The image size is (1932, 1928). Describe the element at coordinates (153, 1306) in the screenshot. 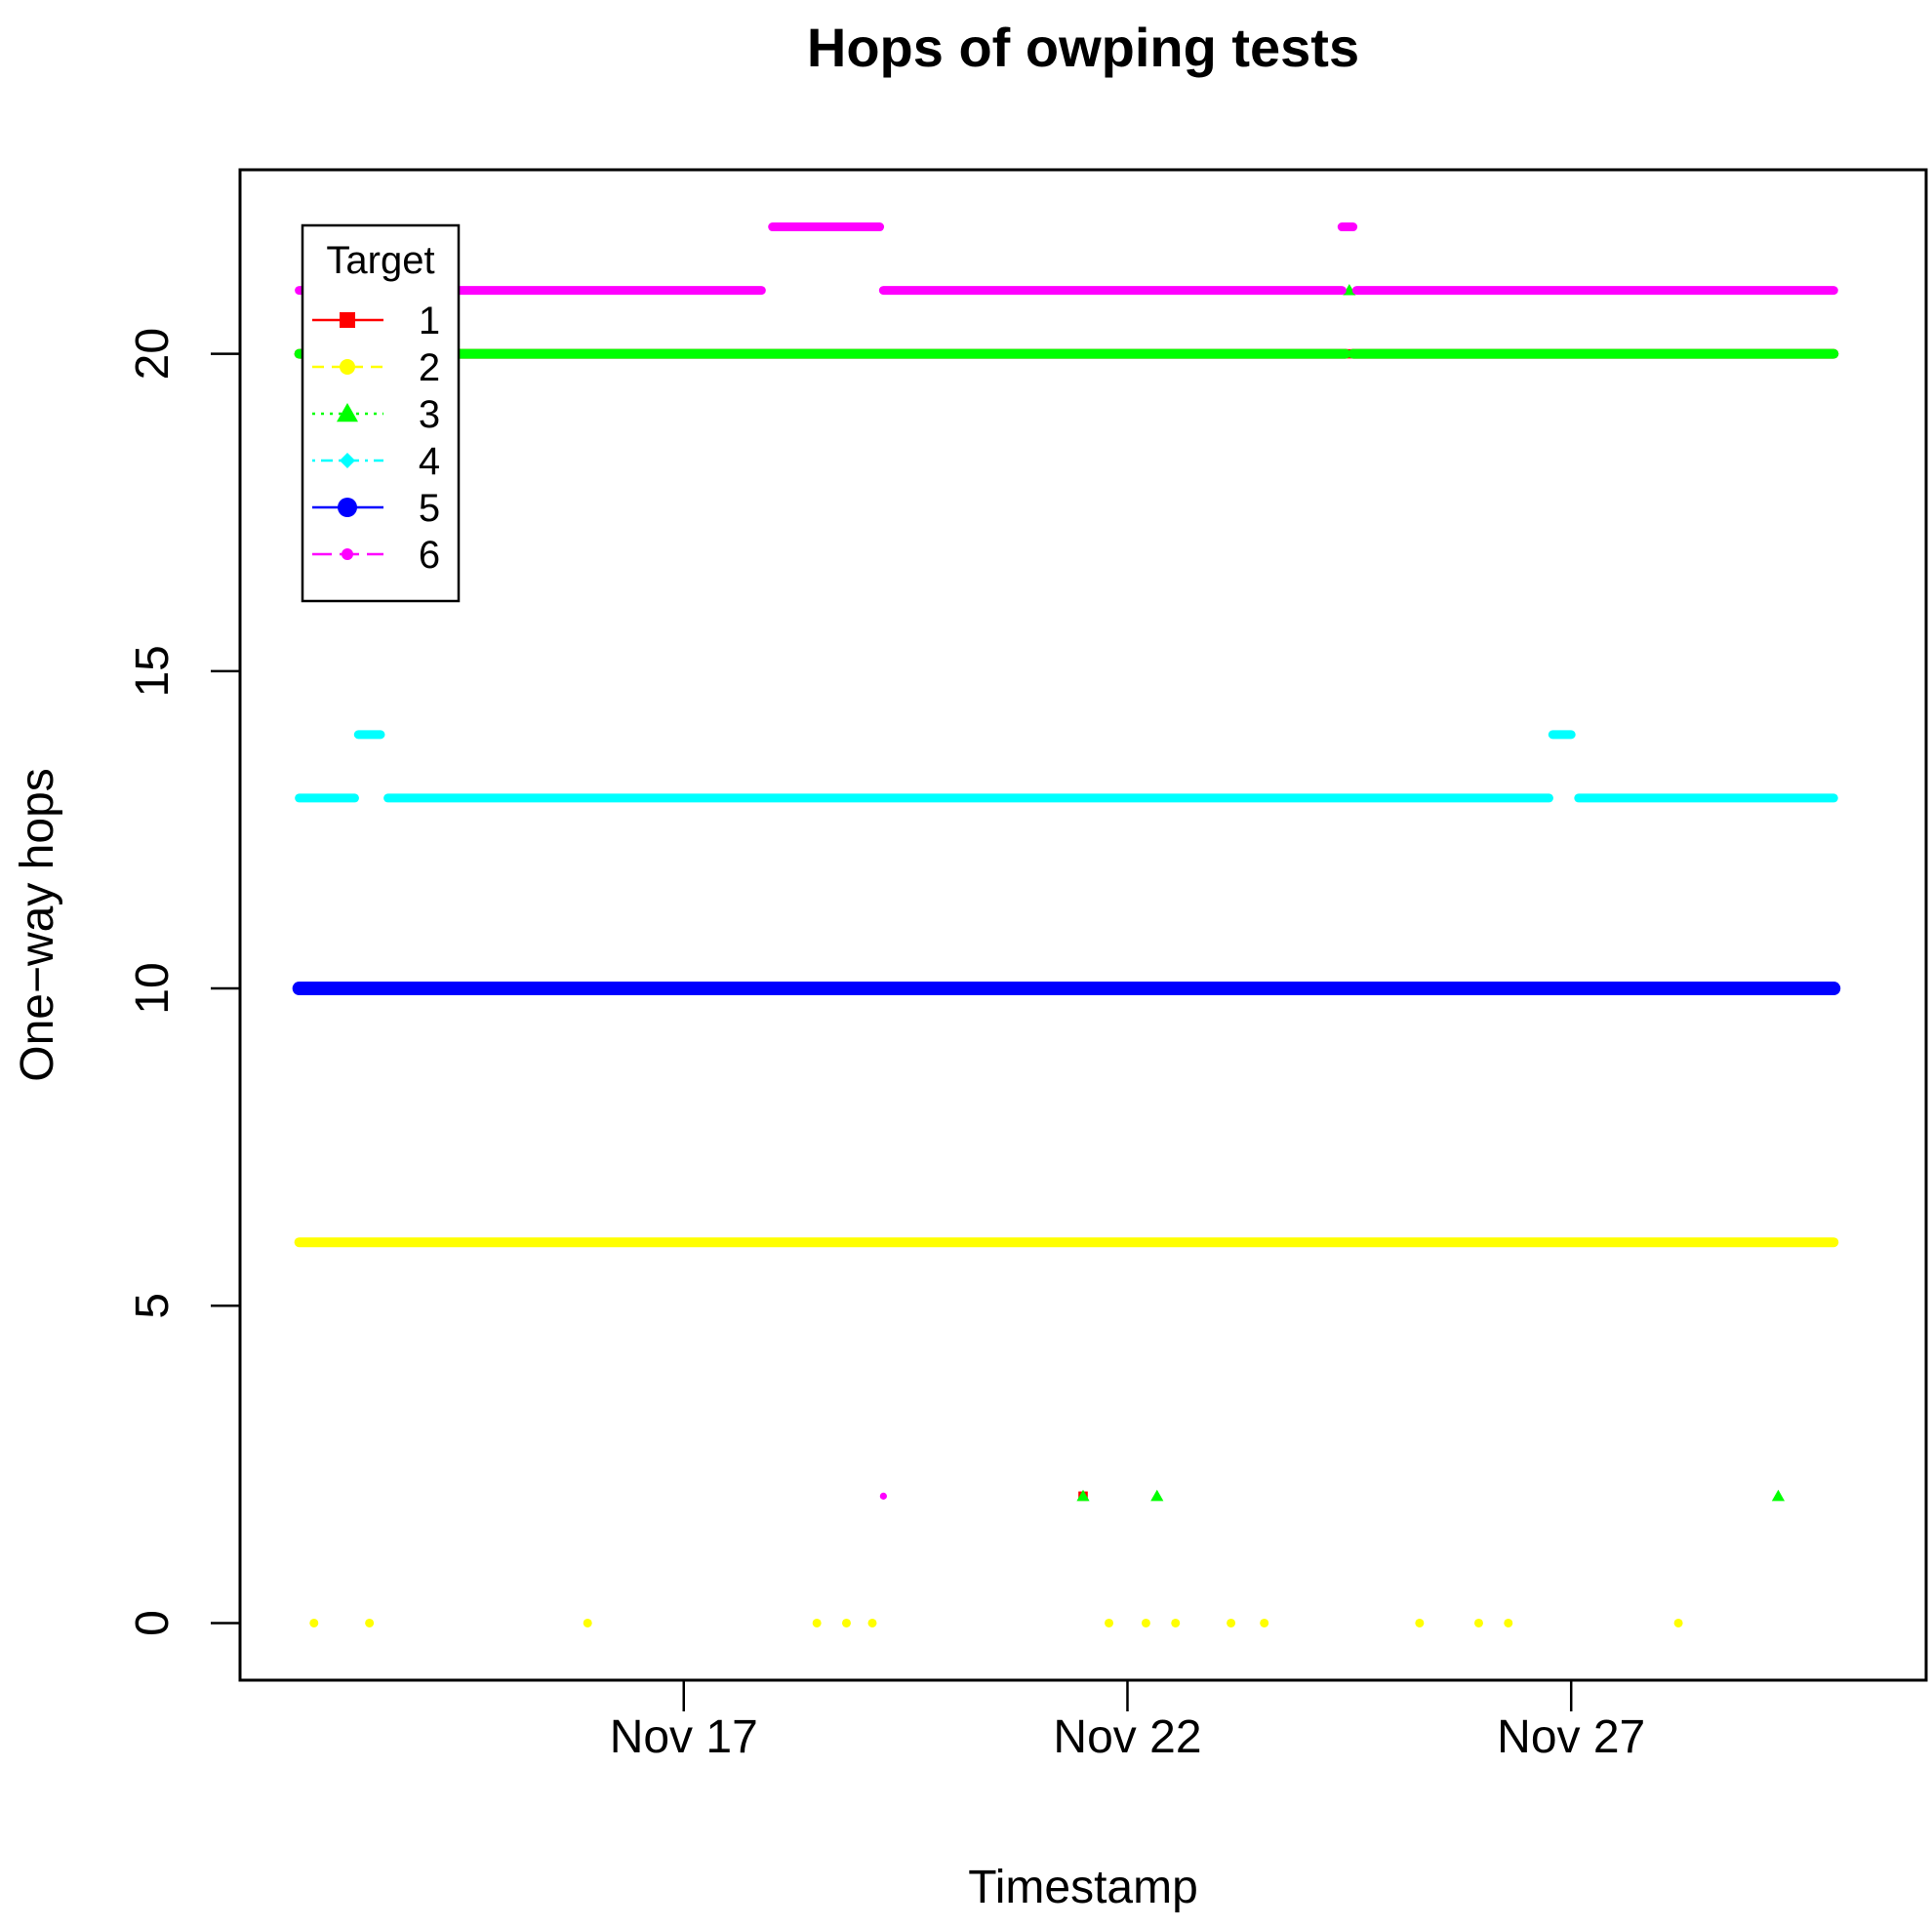

I see `y-tick-label: 5` at that location.